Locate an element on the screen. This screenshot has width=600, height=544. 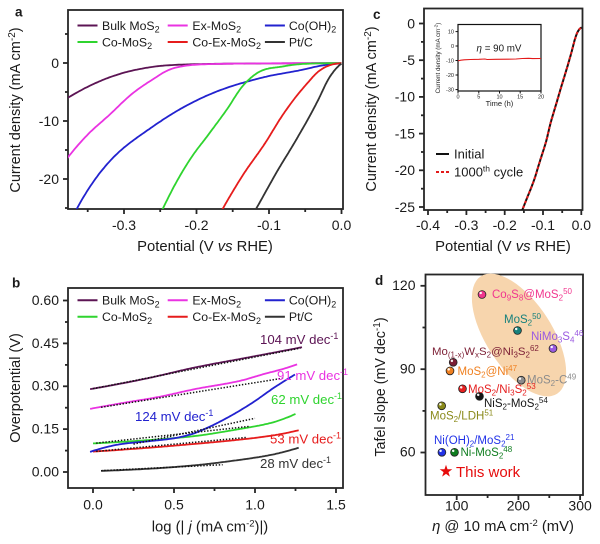
svg-text: 90 is located at coordinates (408, 368).